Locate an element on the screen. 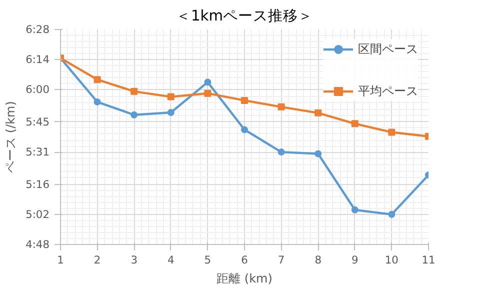  x-tick-label: 7 is located at coordinates (281, 260).